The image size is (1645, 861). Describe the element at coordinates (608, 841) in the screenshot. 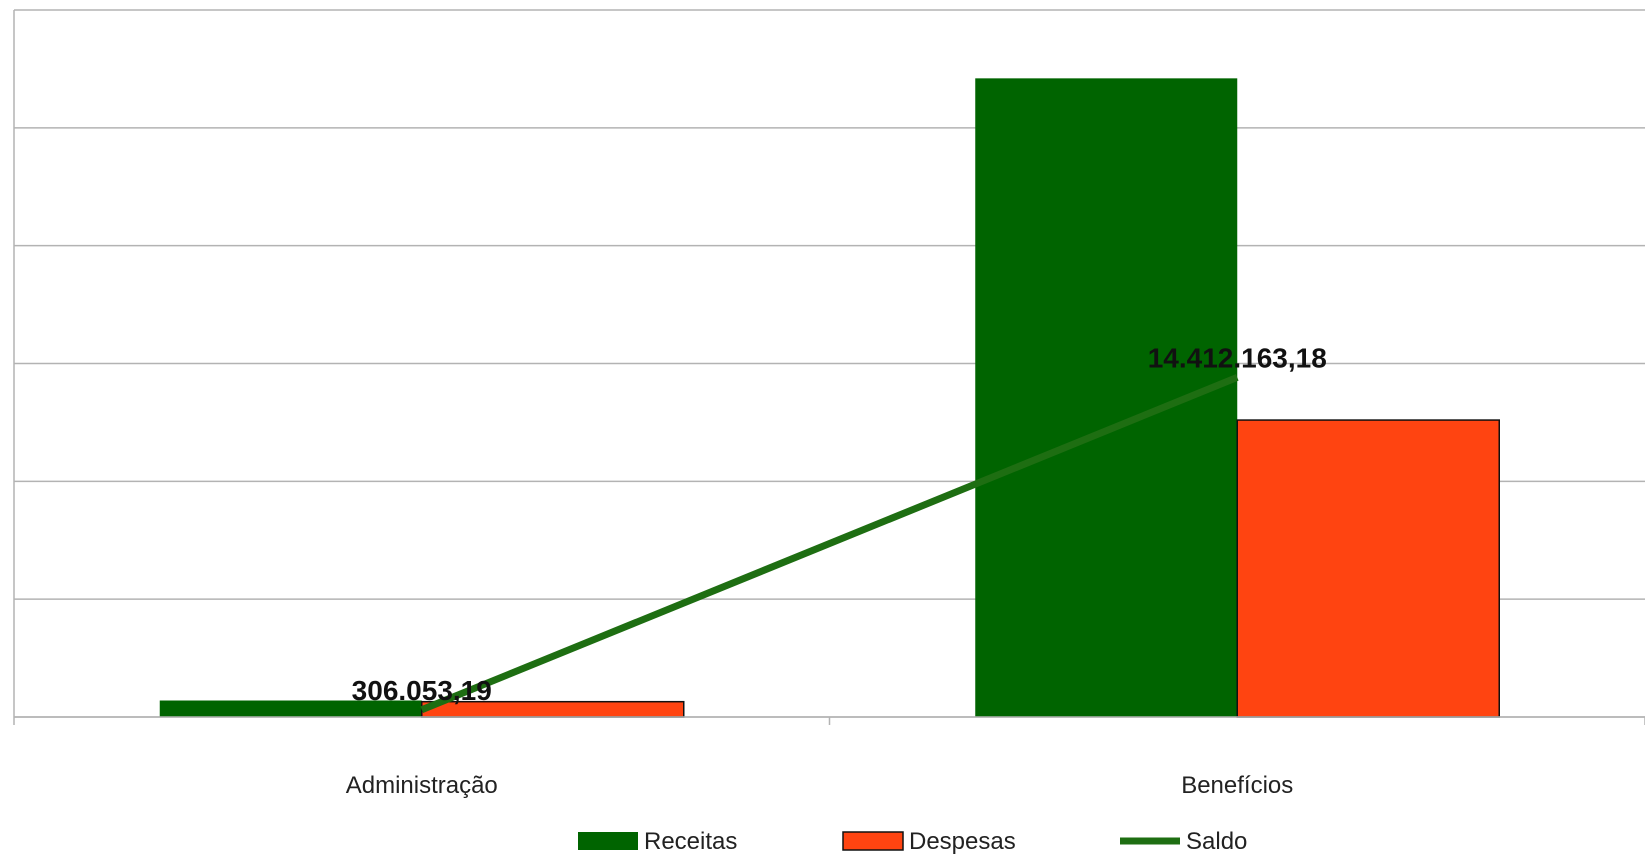

I see `legend-swatch-receitas` at that location.